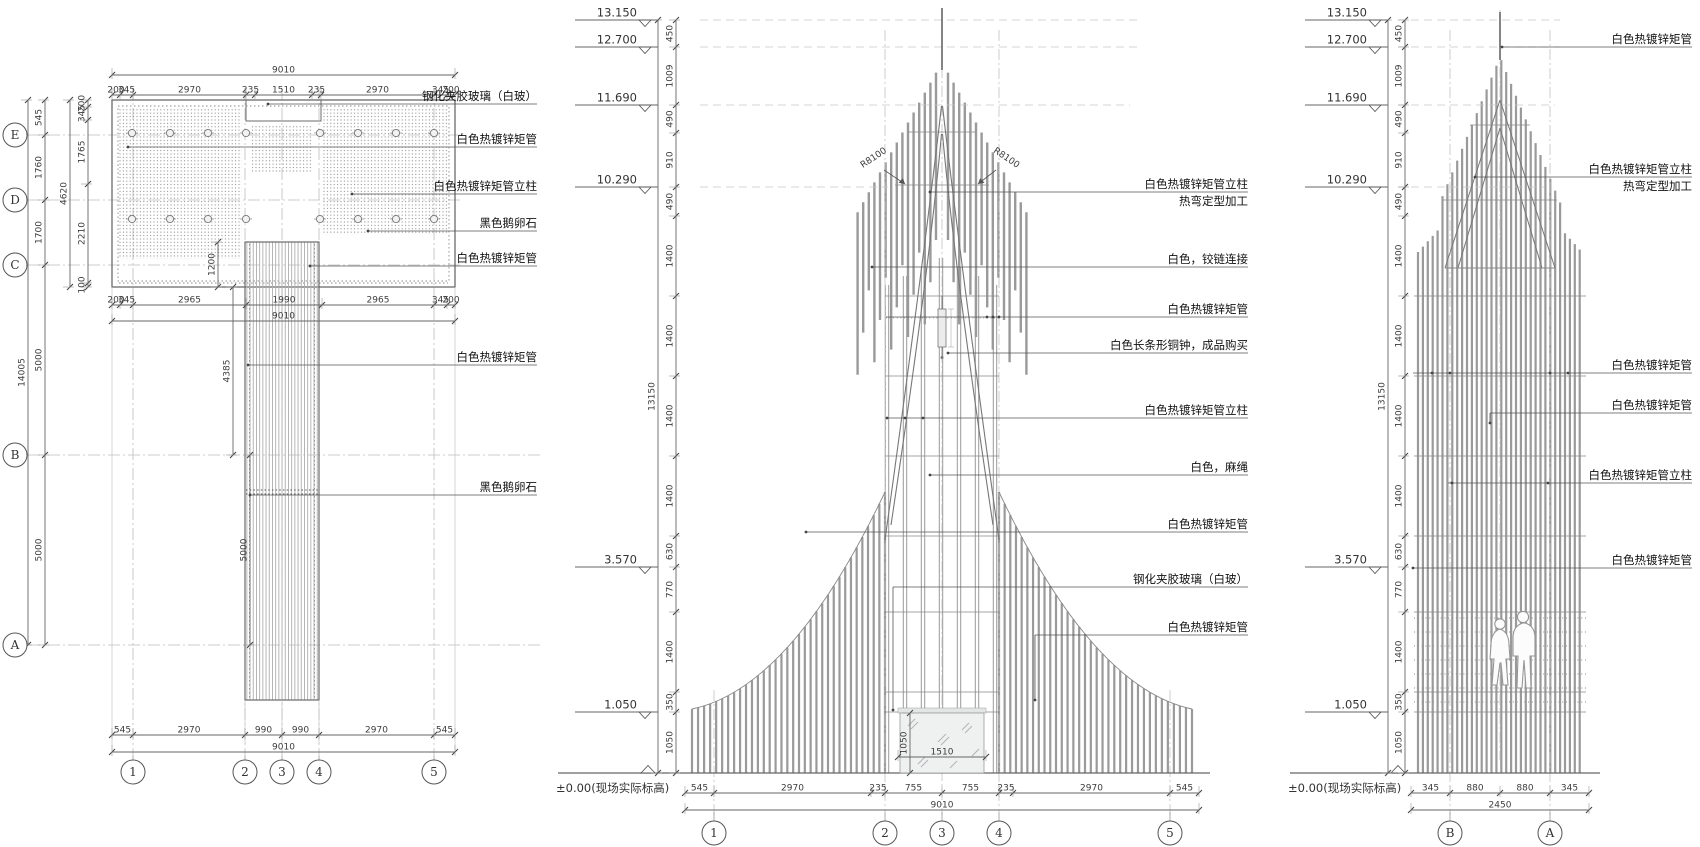  I want to click on grid-bubble-label: D, so click(15, 200).